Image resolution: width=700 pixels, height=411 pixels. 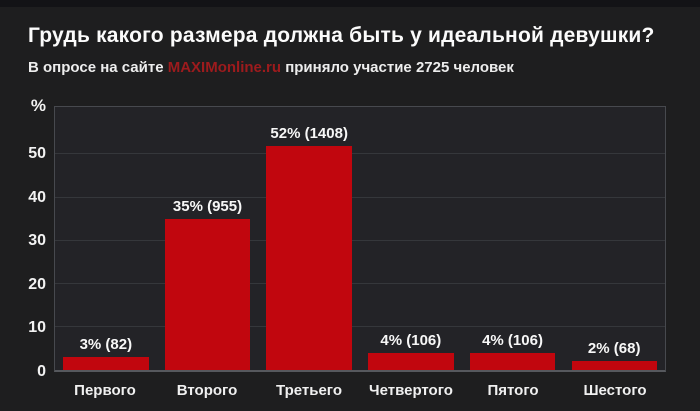 I want to click on y-tick-label: 30, so click(x=37, y=241).